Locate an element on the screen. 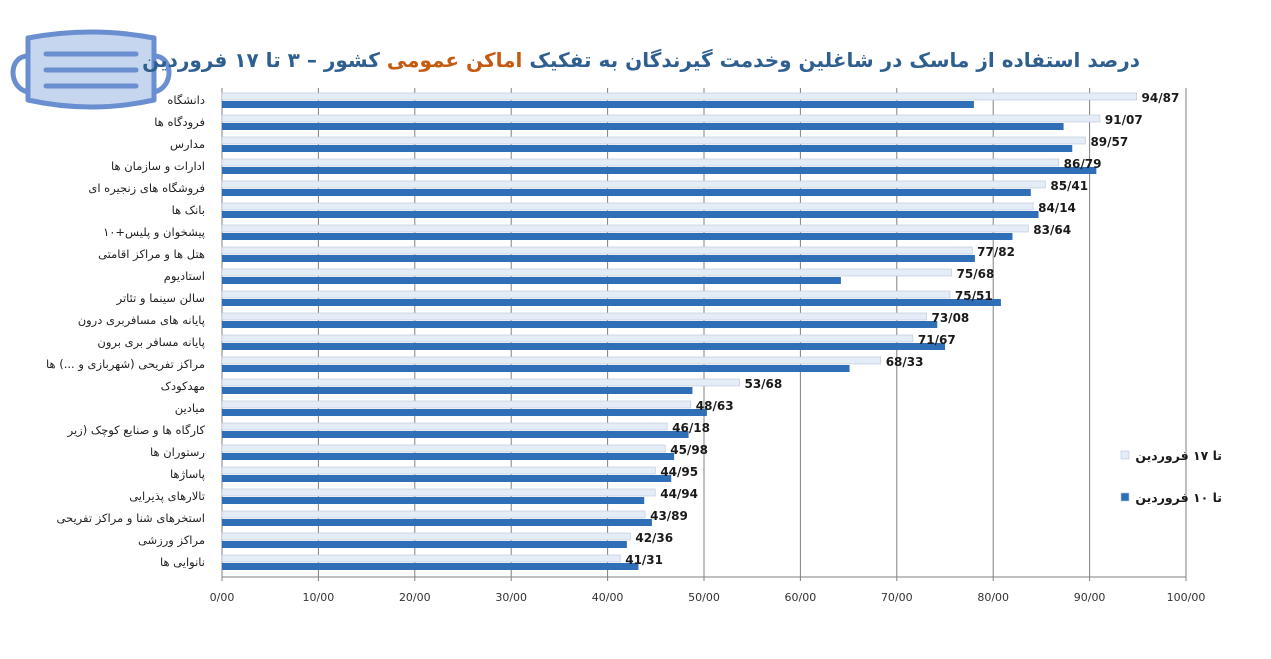 This screenshot has height=659, width=1271. x-tick-label: 70/00 is located at coordinates (897, 597).